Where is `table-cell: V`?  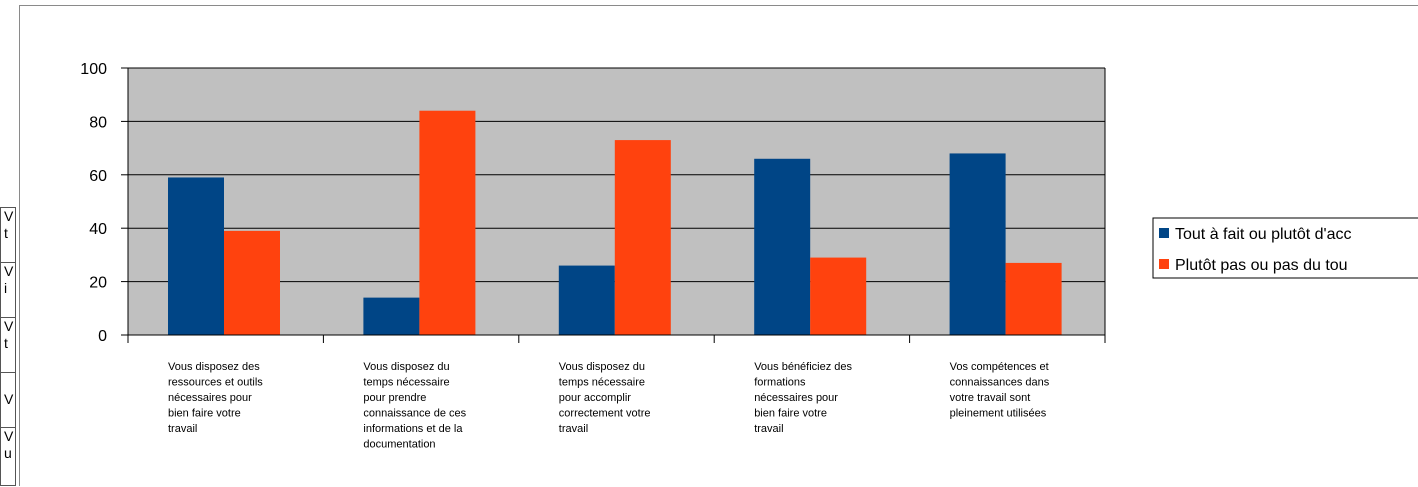 table-cell: V is located at coordinates (8, 400).